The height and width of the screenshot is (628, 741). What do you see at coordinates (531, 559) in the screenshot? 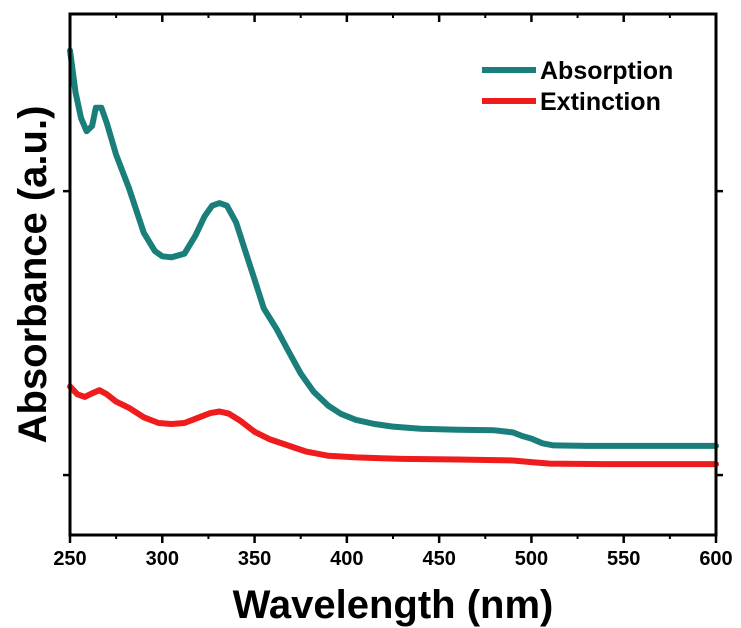
I see `x-tick-label: 500` at bounding box center [531, 559].